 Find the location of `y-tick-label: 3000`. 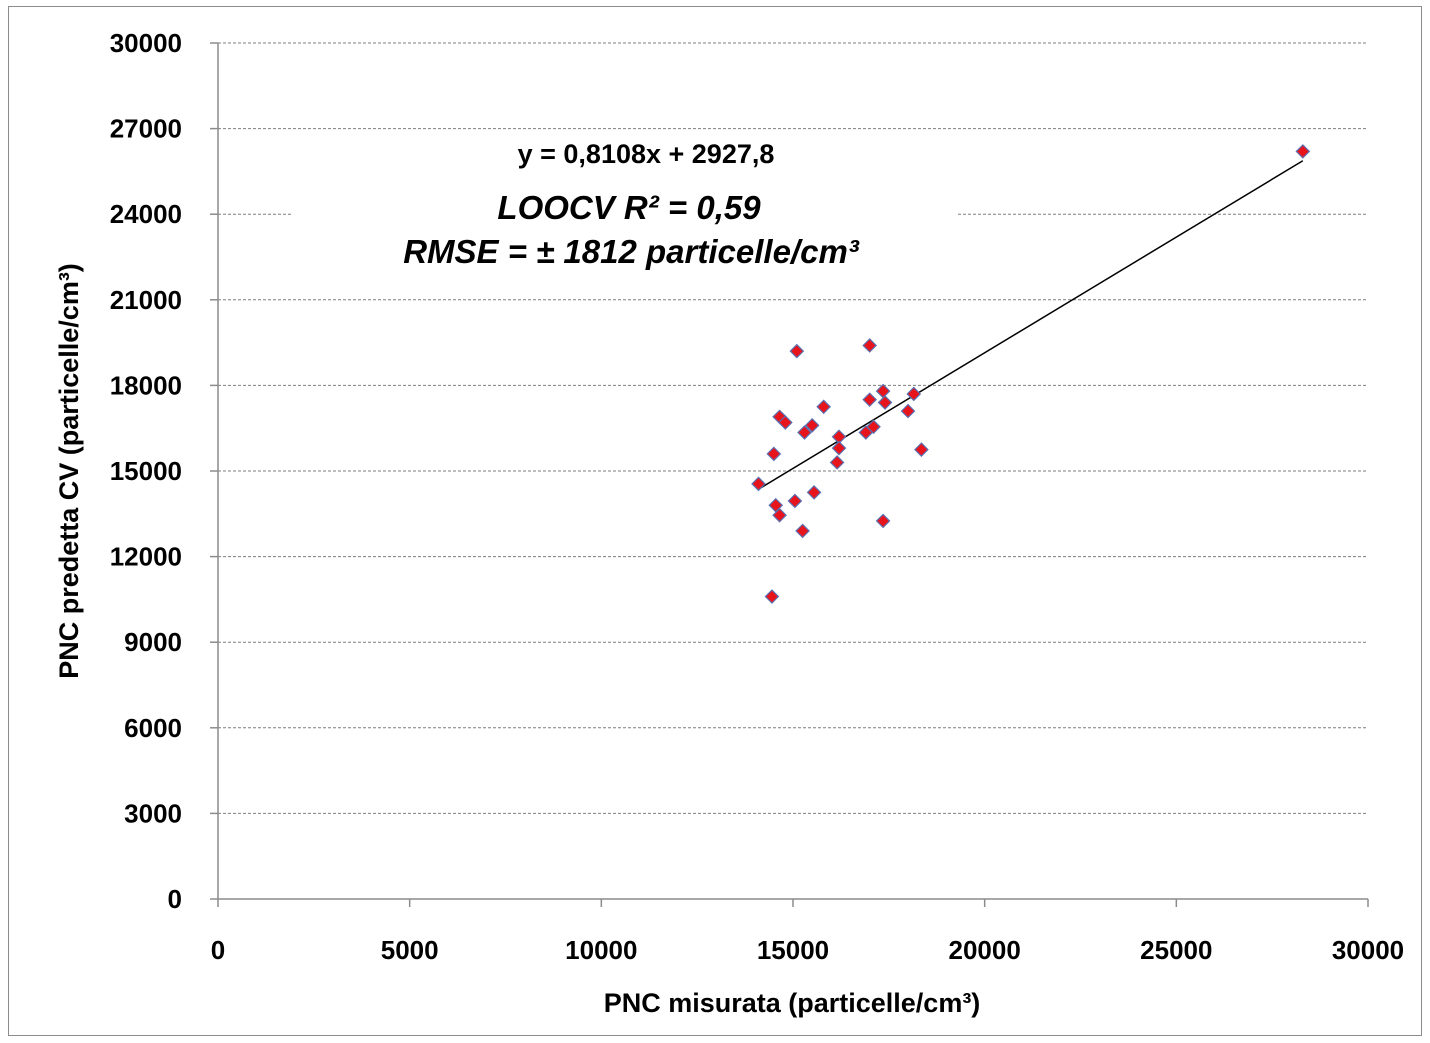

y-tick-label: 3000 is located at coordinates (153, 813).